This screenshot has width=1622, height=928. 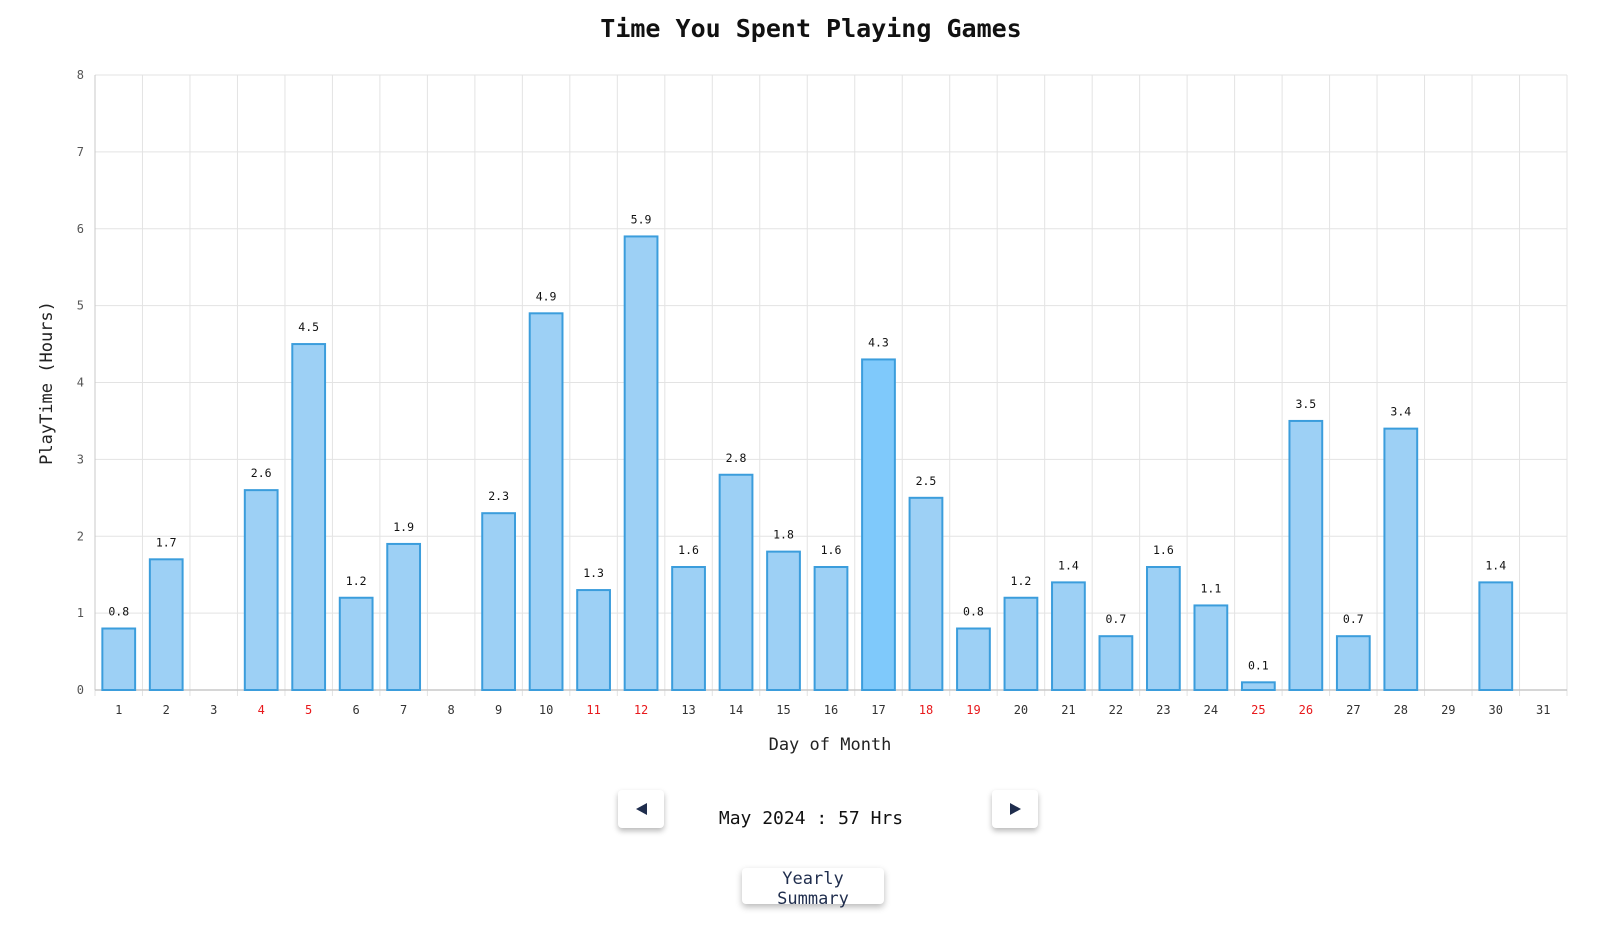 What do you see at coordinates (498, 496) in the screenshot?
I see `data-label: 2.3` at bounding box center [498, 496].